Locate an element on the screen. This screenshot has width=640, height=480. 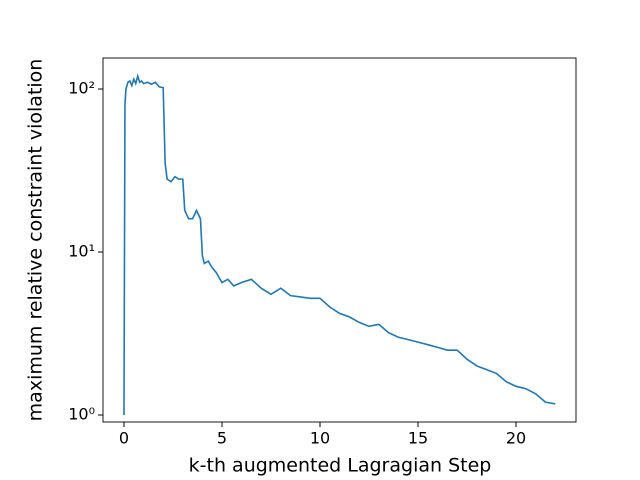
x-axis-label: k-th augmented Lagragian Step is located at coordinates (340, 466).